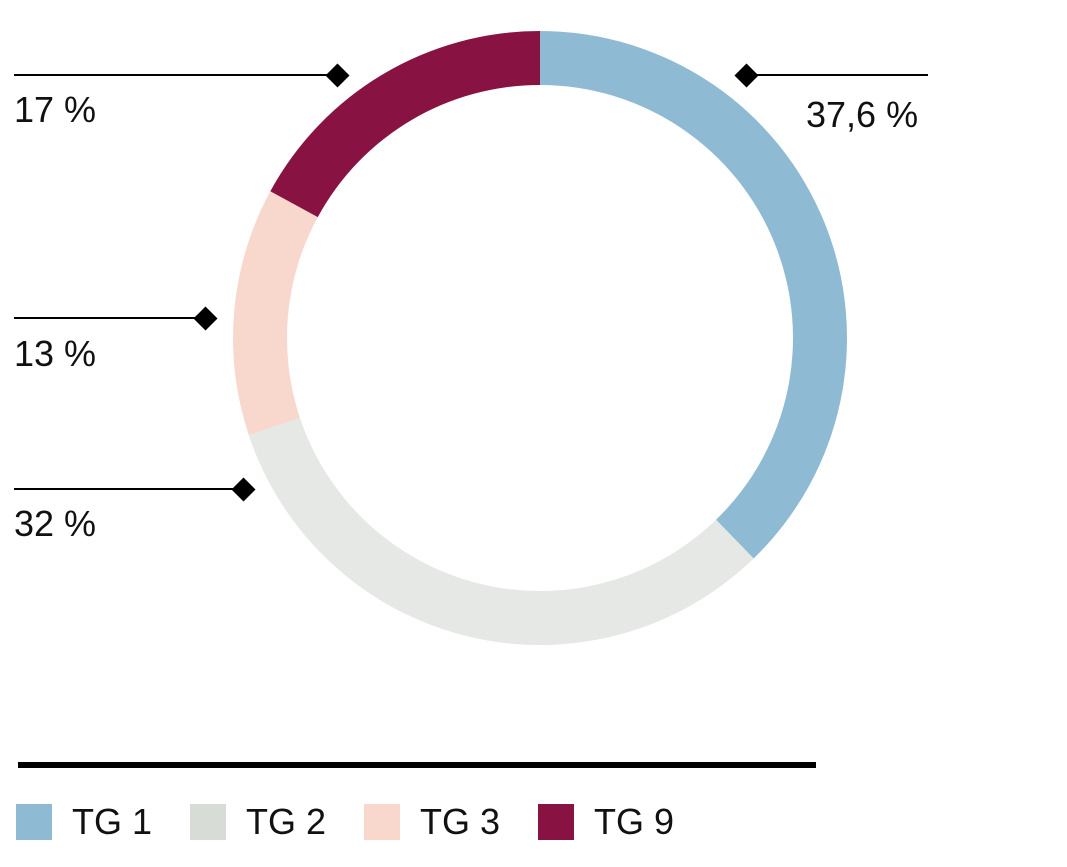 The width and height of the screenshot is (1067, 867). What do you see at coordinates (460, 821) in the screenshot?
I see `legend-label-tg3: TG 3` at bounding box center [460, 821].